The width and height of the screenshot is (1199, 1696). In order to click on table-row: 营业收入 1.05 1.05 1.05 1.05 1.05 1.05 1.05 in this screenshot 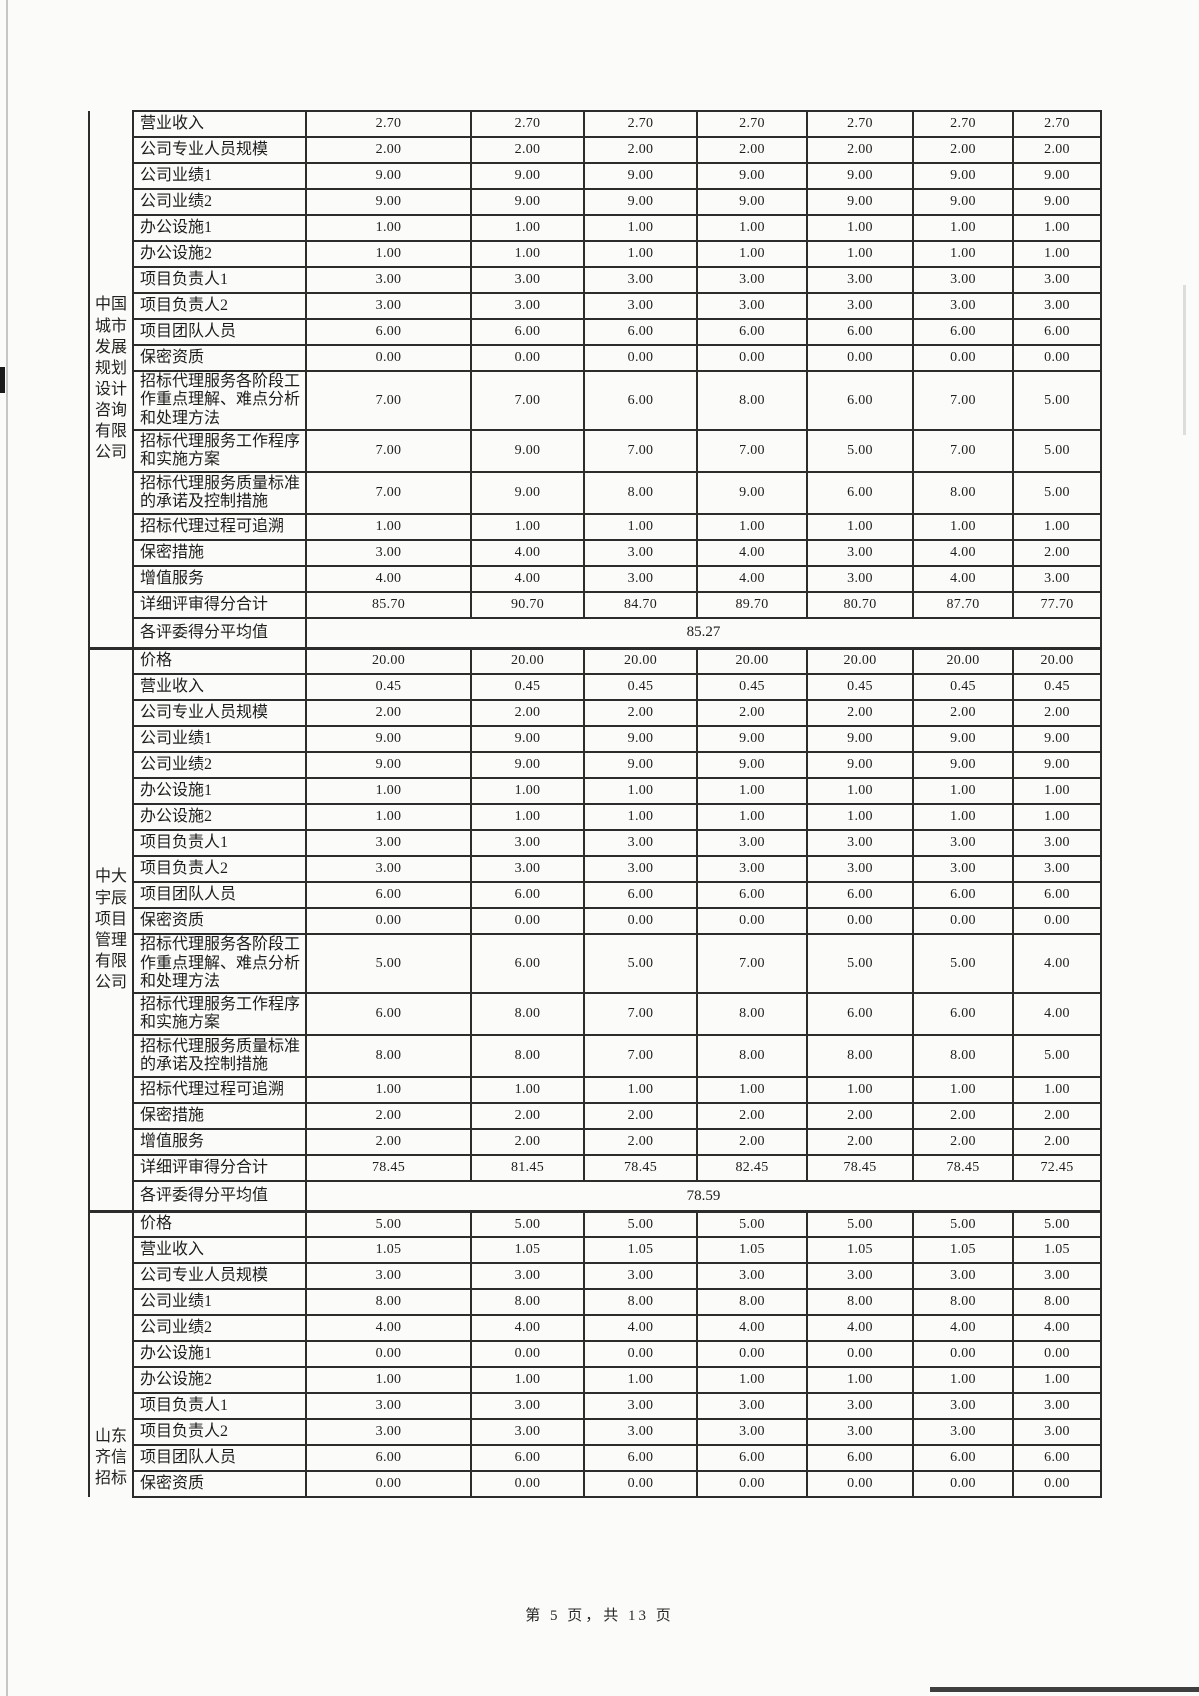, I will do `click(595, 1250)`.